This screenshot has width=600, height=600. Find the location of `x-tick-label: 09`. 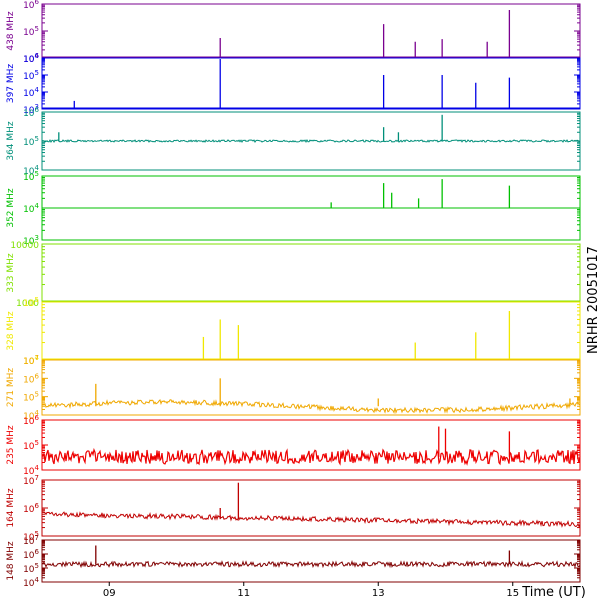

x-tick-label: 09 is located at coordinates (109, 593).